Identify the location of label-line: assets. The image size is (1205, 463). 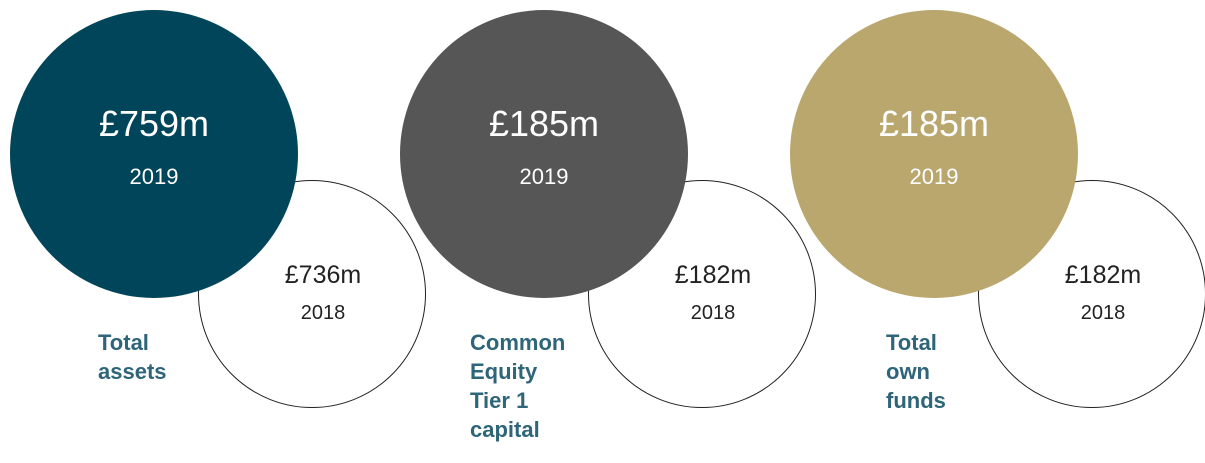
(132, 371).